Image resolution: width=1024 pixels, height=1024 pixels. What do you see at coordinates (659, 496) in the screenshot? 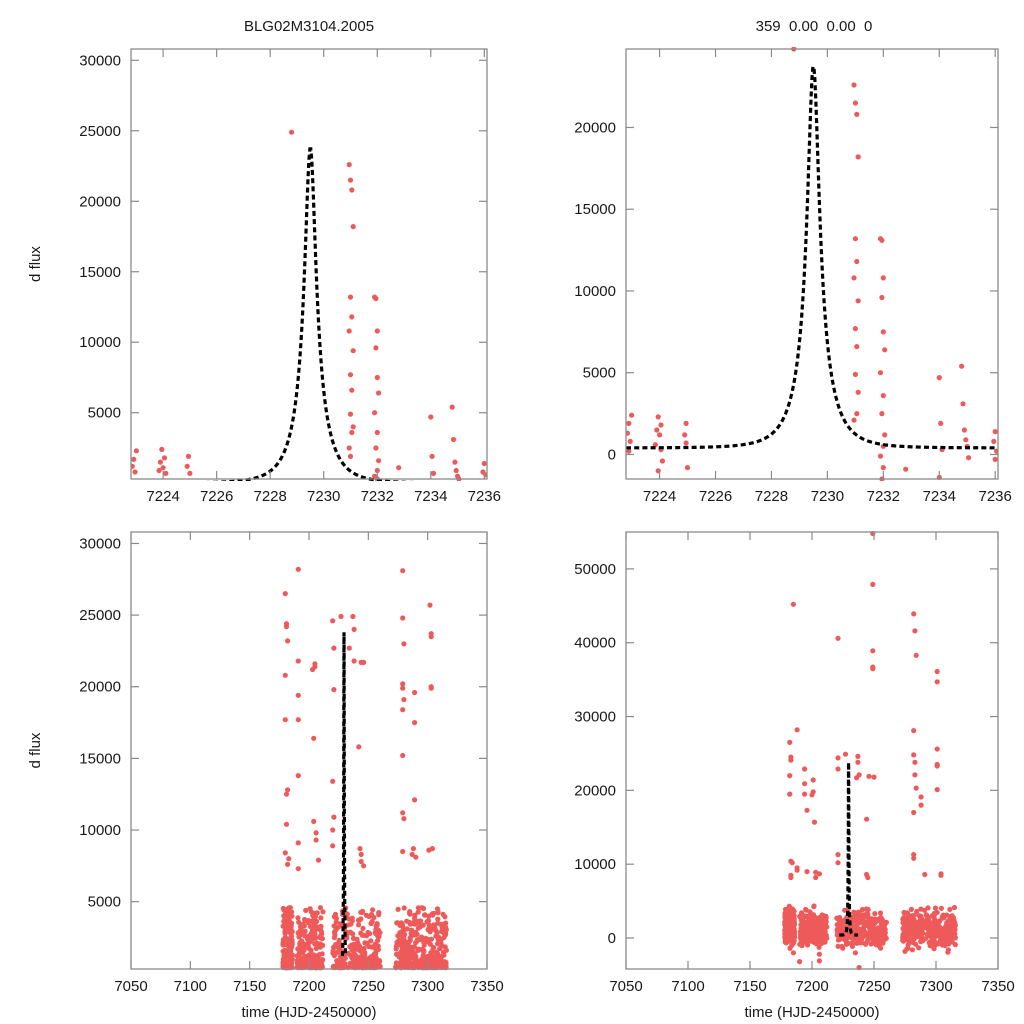
I see `x-tick-label: 7224` at bounding box center [659, 496].